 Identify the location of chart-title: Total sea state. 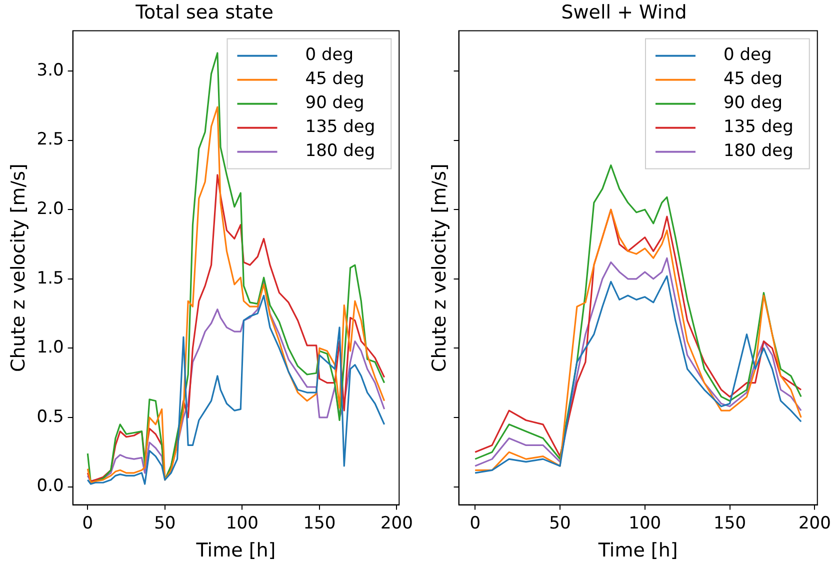
(204, 12).